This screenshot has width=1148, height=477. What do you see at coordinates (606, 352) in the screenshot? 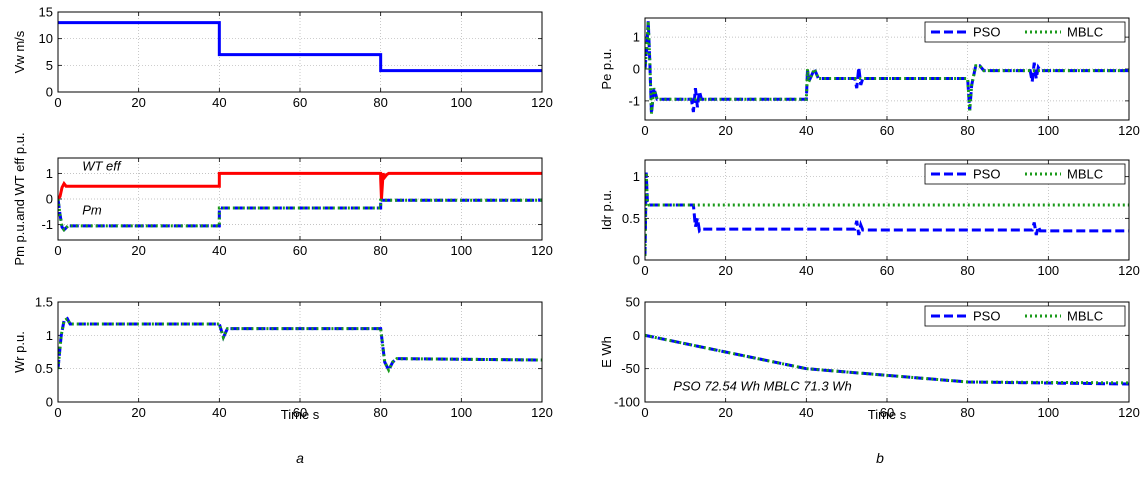
I see `y-axis-label: E Wh` at bounding box center [606, 352].